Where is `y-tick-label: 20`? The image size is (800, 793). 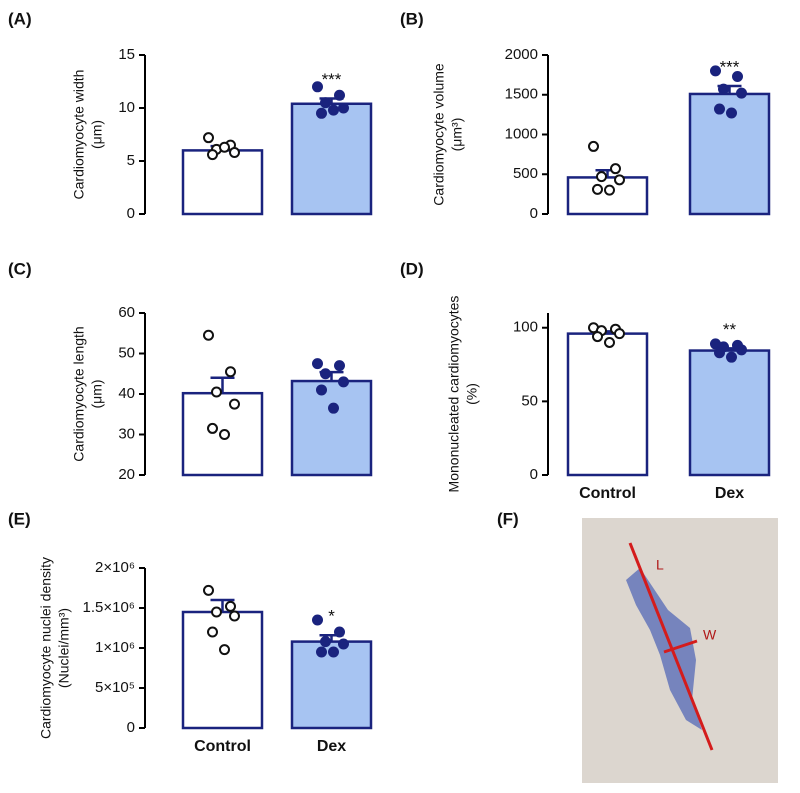
y-tick-label: 20 is located at coordinates (126, 474).